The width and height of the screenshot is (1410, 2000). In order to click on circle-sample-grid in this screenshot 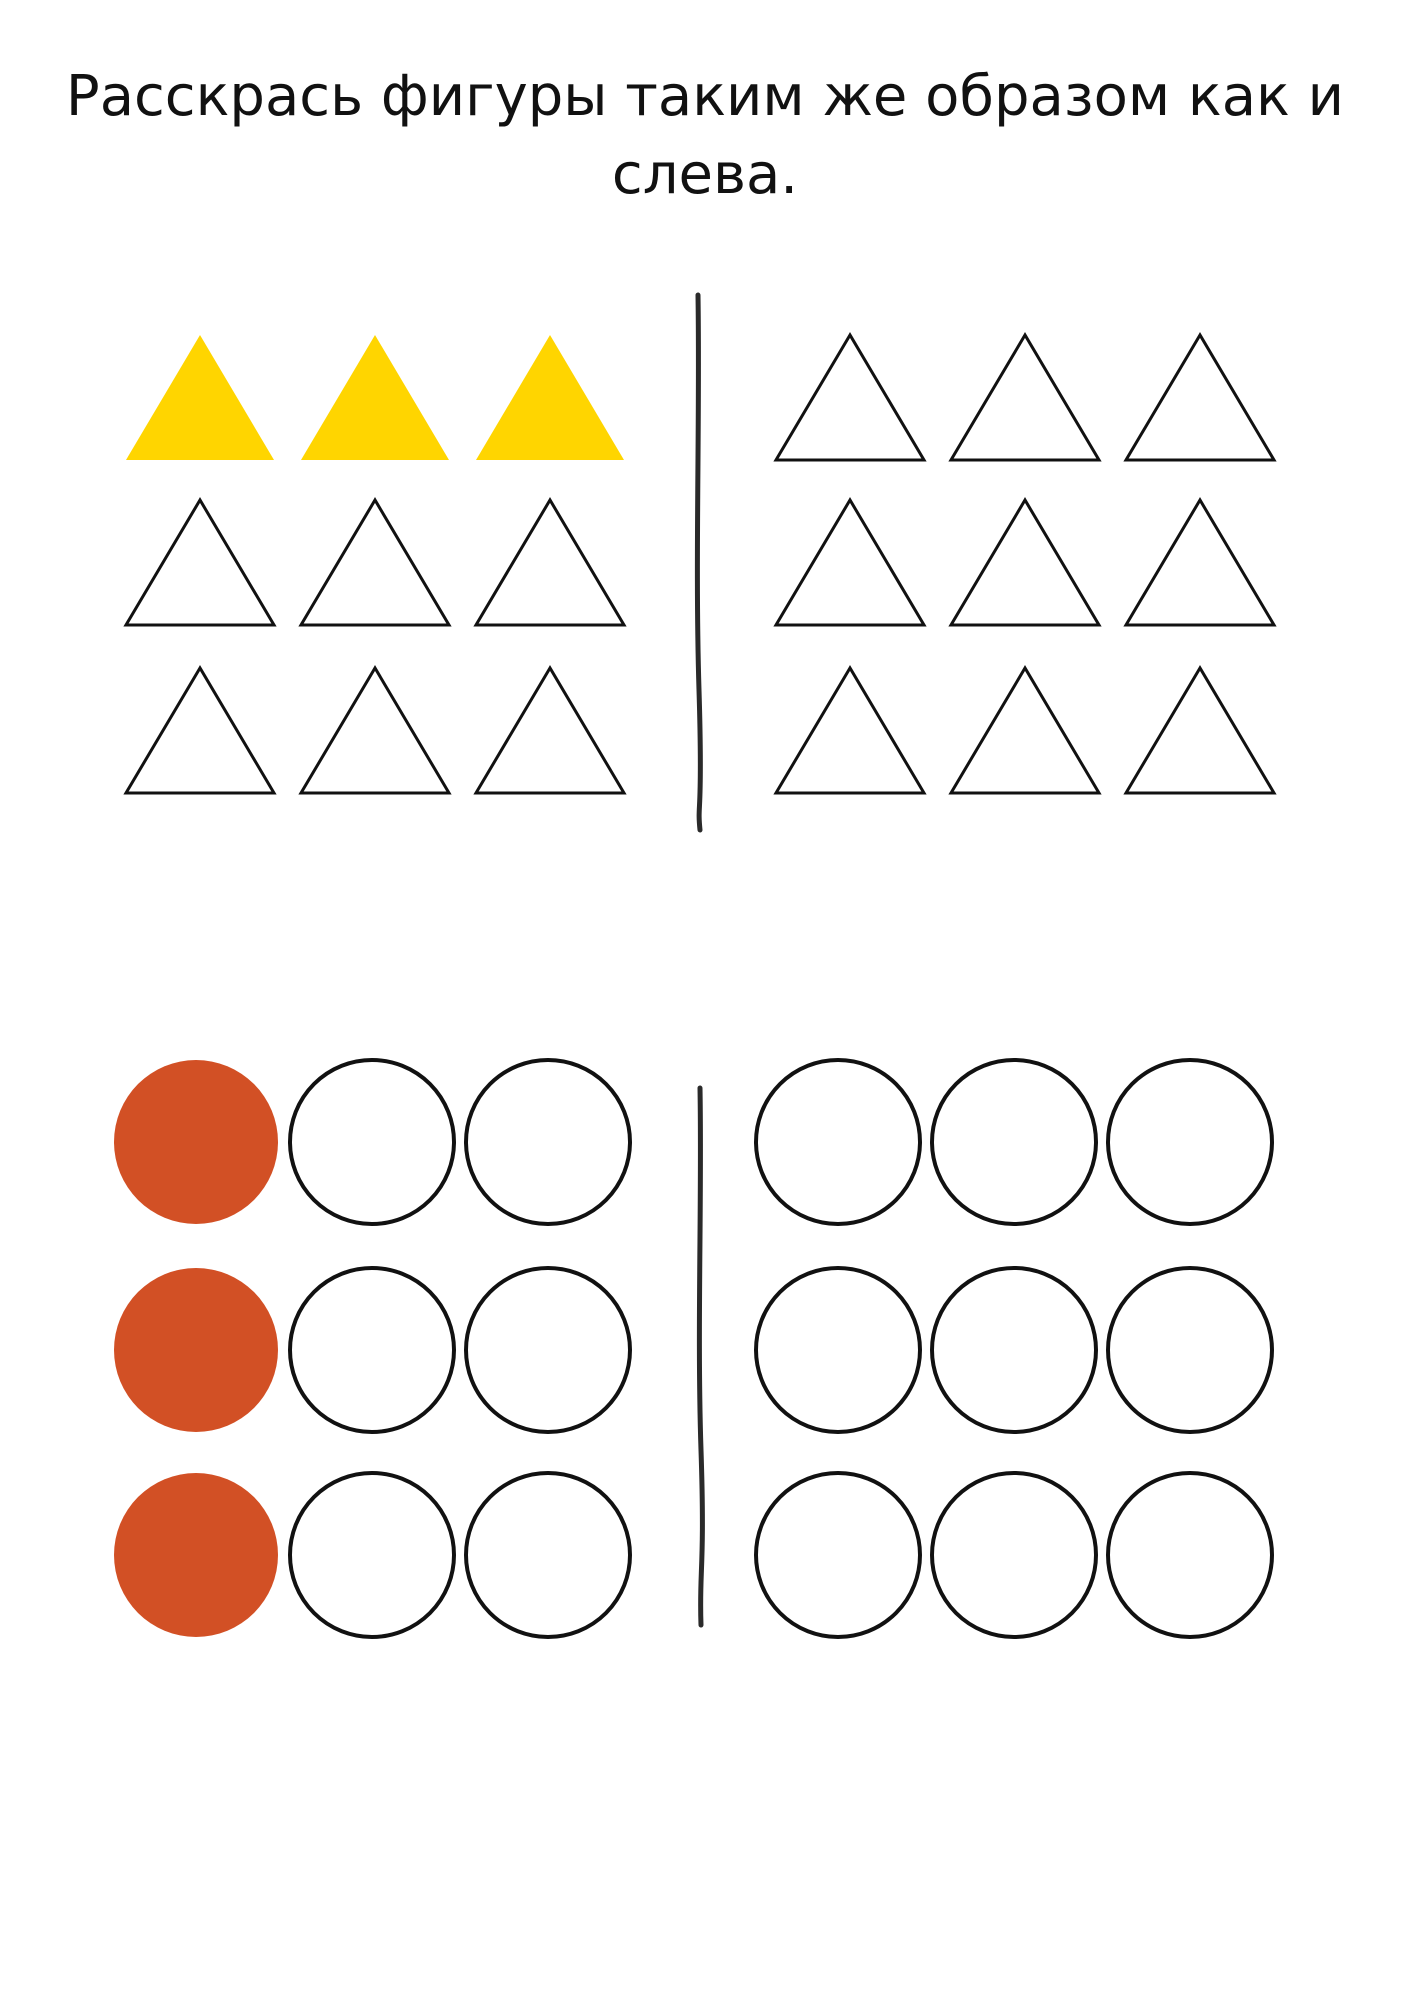, I will do `click(373, 1348)`.